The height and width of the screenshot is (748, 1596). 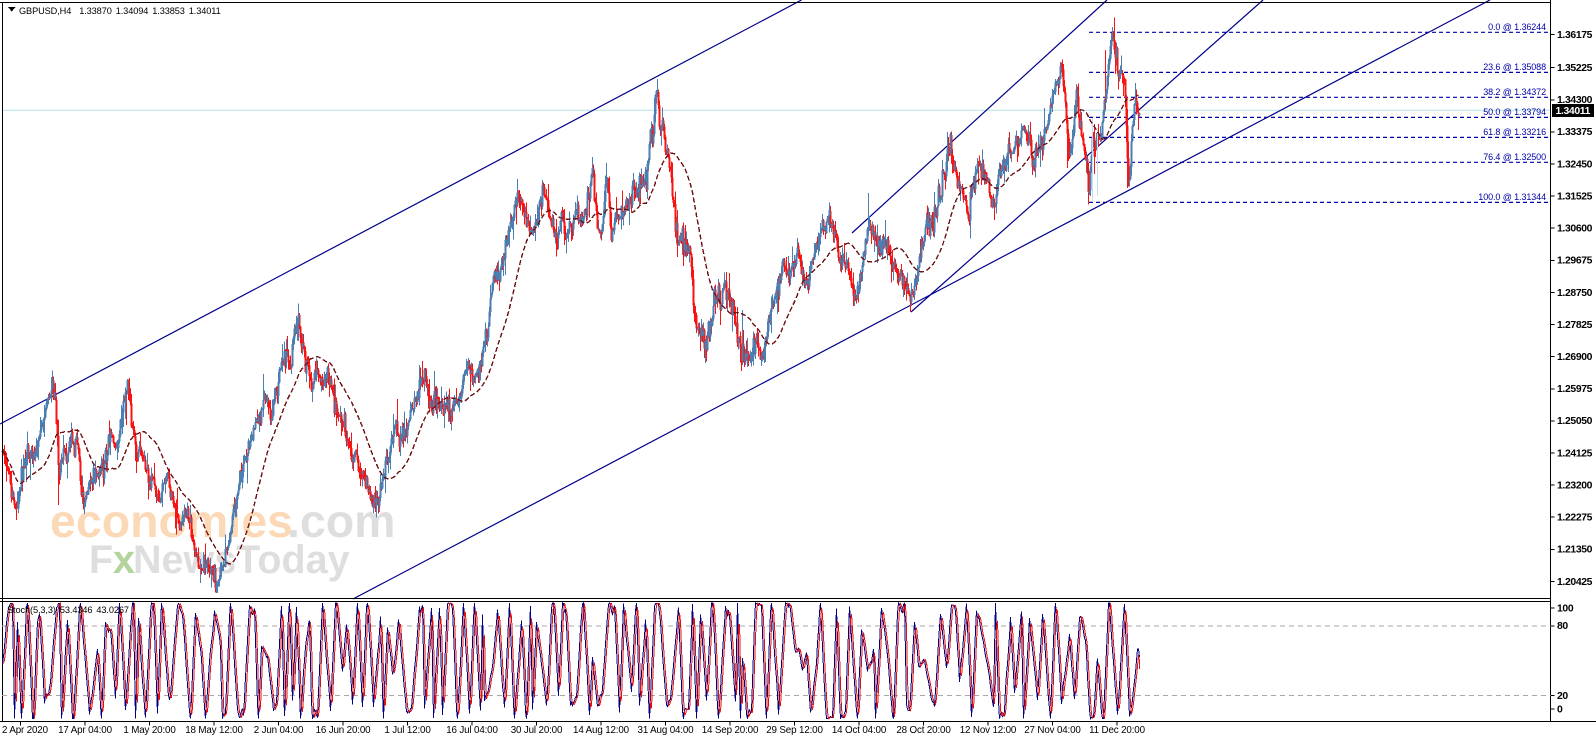 I want to click on svg-text: 100.0 @ 1.31344, so click(x=1512, y=197).